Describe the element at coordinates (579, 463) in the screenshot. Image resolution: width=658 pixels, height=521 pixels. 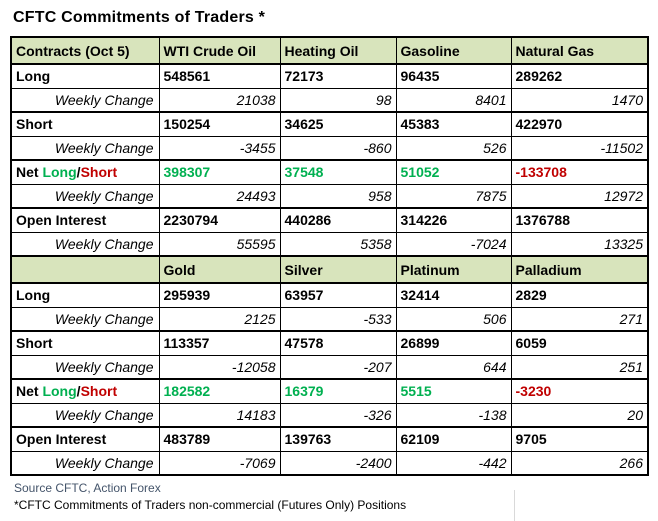
I see `weekly-change-value-cell: 266` at that location.